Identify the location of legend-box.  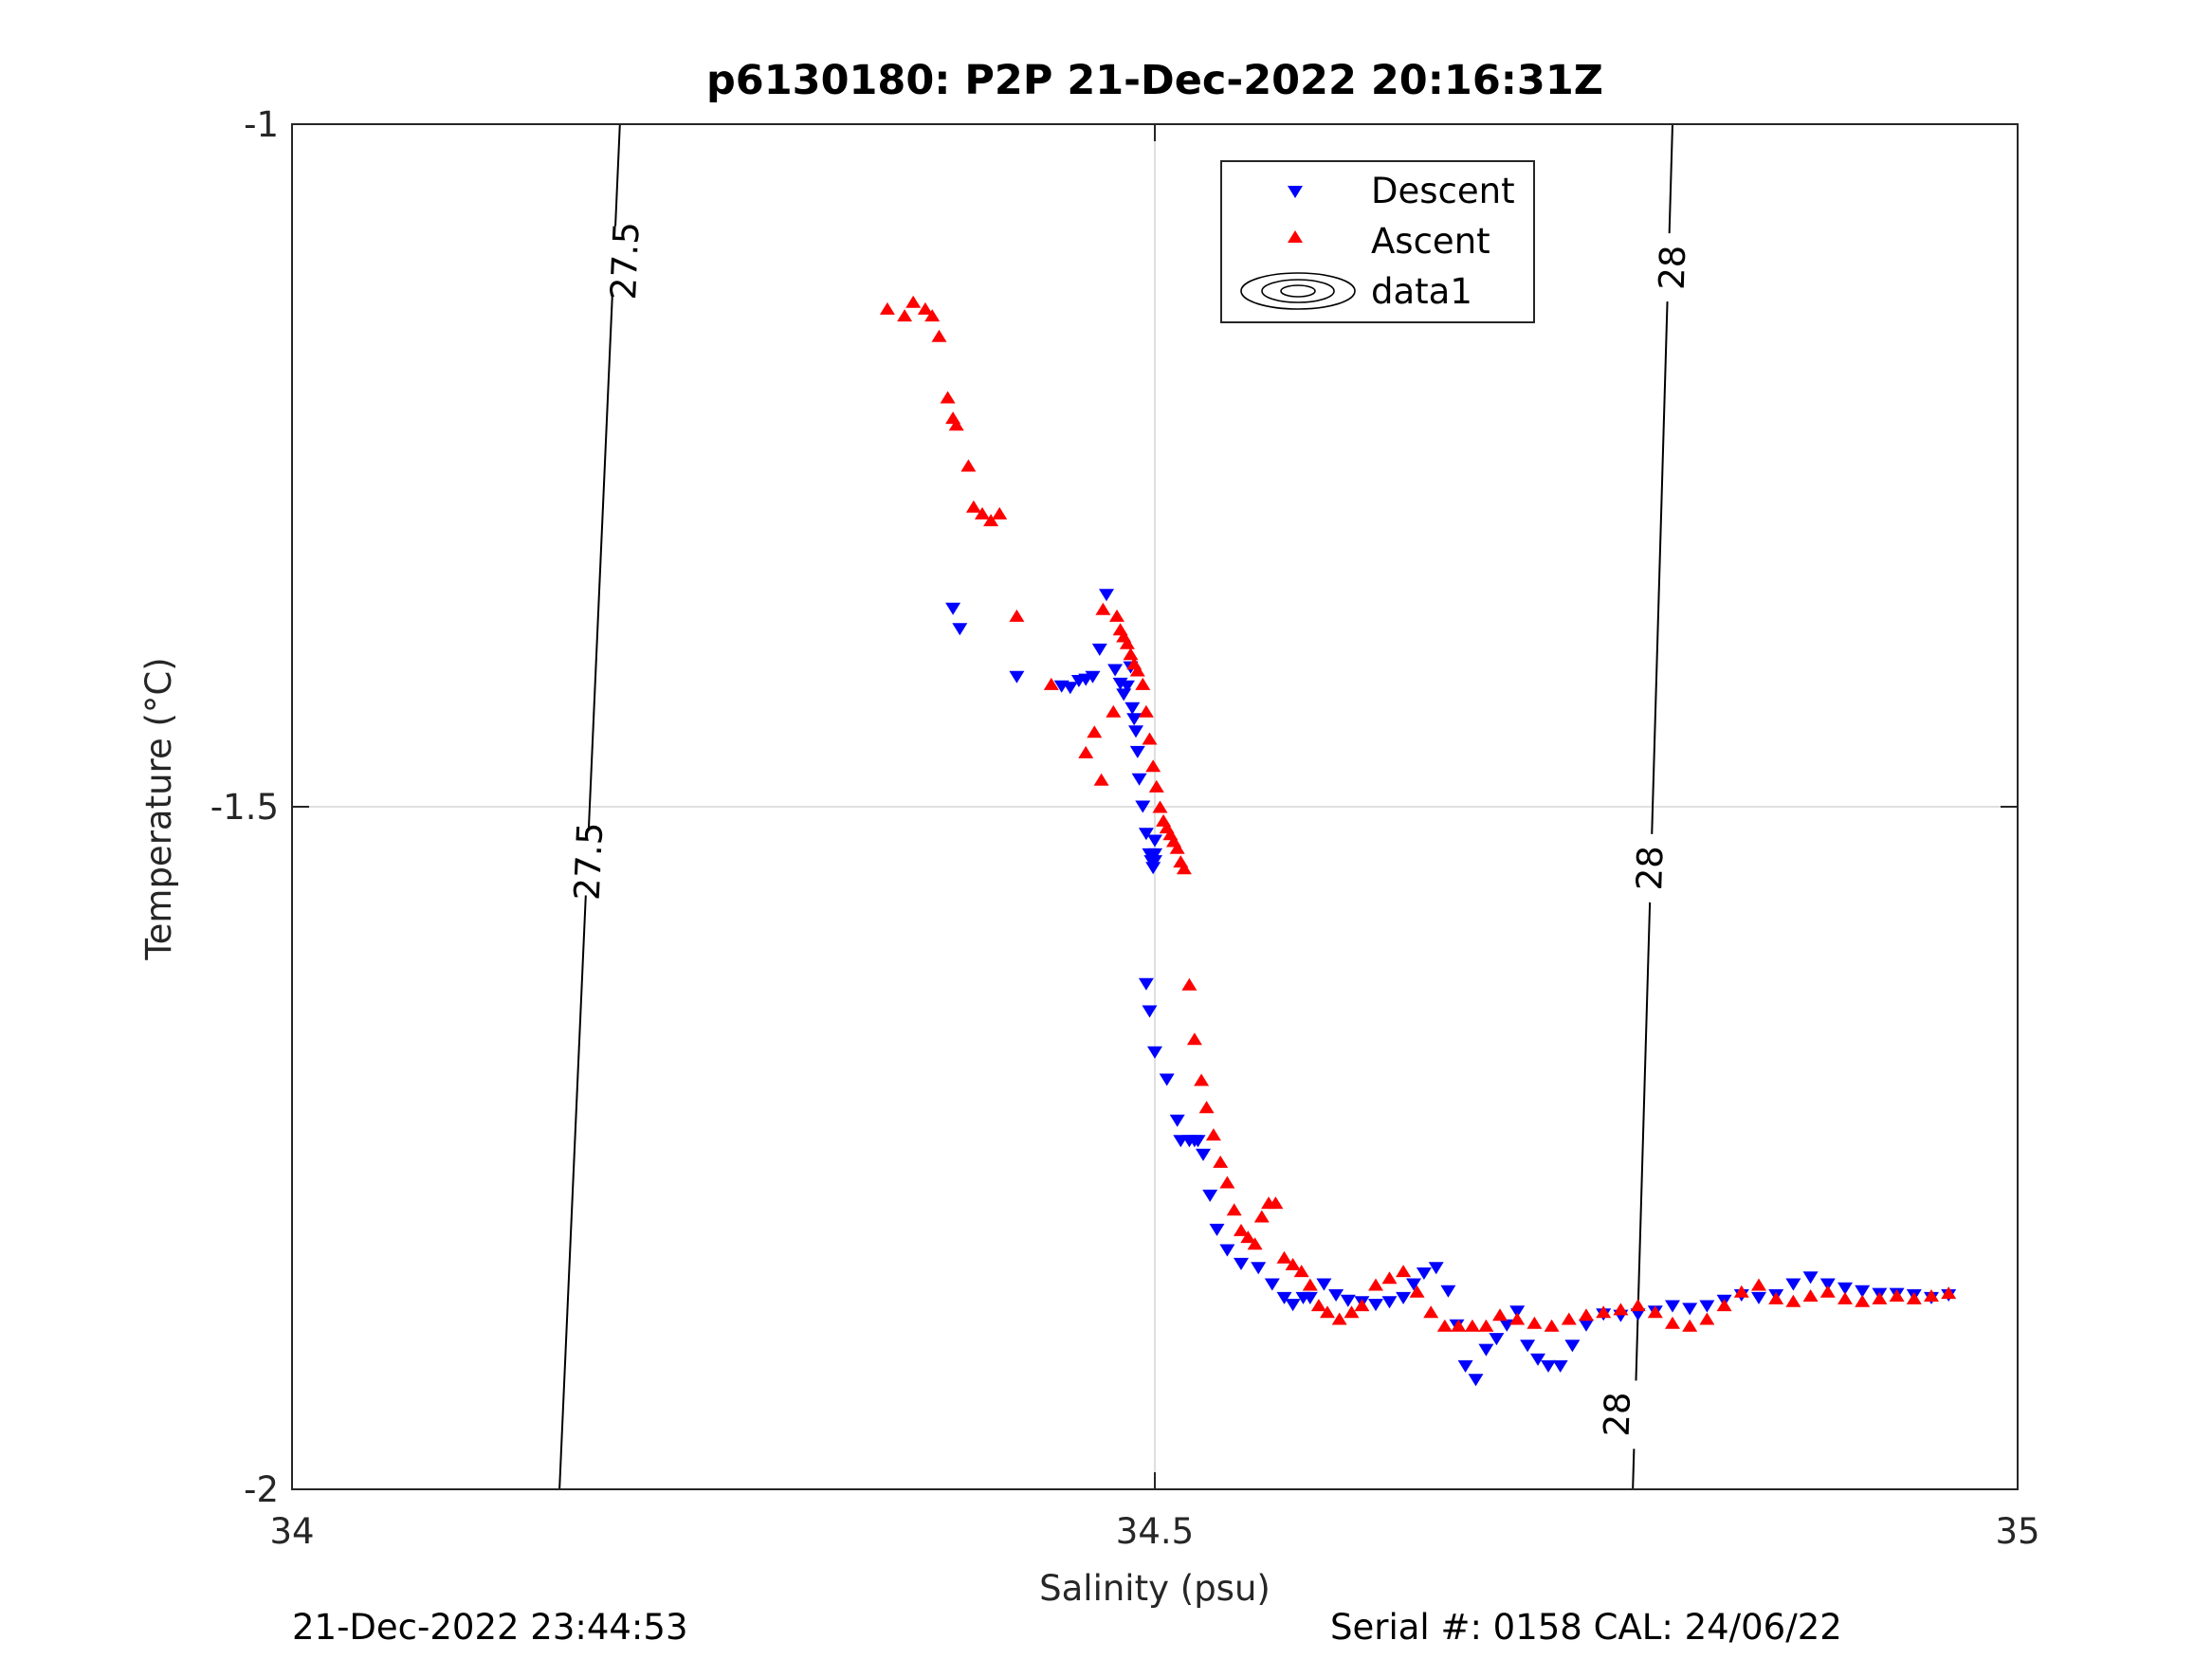
(1377, 241).